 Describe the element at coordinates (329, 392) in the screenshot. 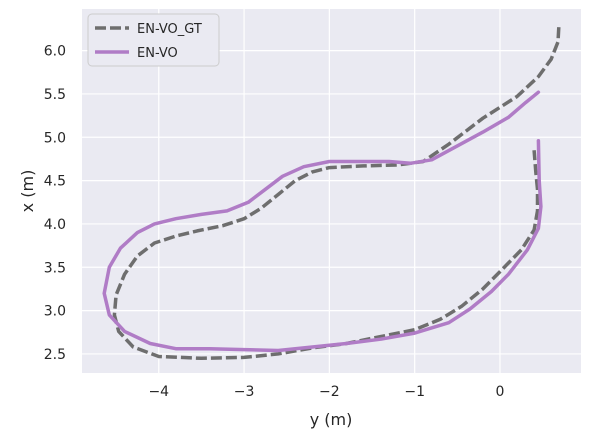

I see `x-tick-label: −2` at that location.